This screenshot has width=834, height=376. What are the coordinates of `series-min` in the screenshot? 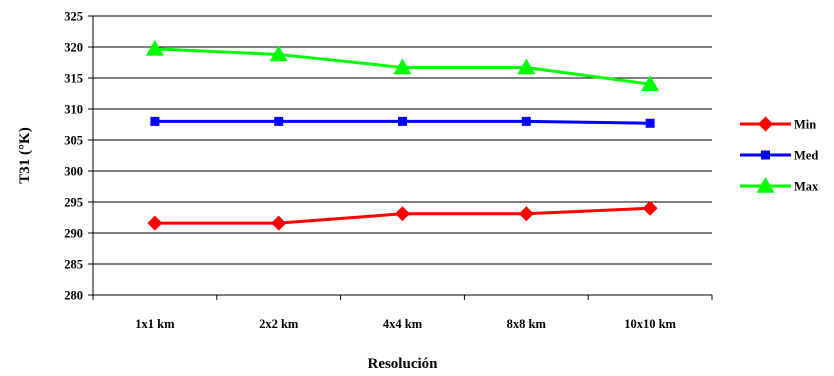 It's located at (402, 215).